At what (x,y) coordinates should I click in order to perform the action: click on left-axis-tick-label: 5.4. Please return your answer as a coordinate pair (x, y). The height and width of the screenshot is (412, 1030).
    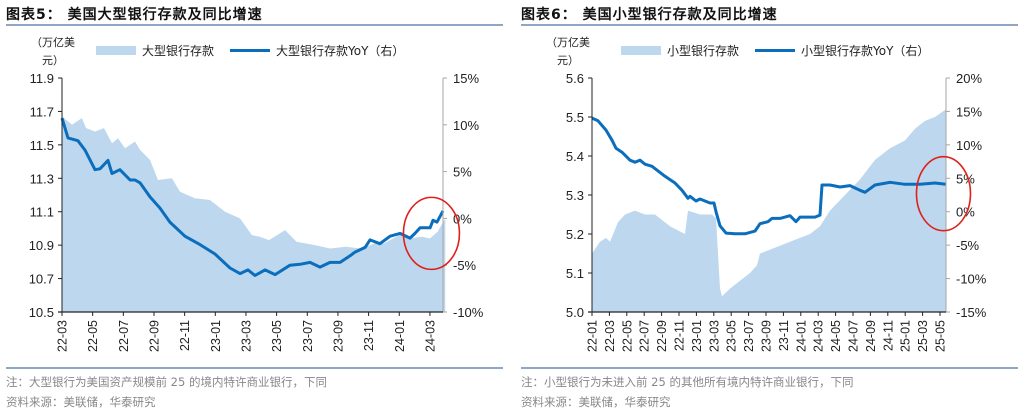
    Looking at the image, I should click on (575, 156).